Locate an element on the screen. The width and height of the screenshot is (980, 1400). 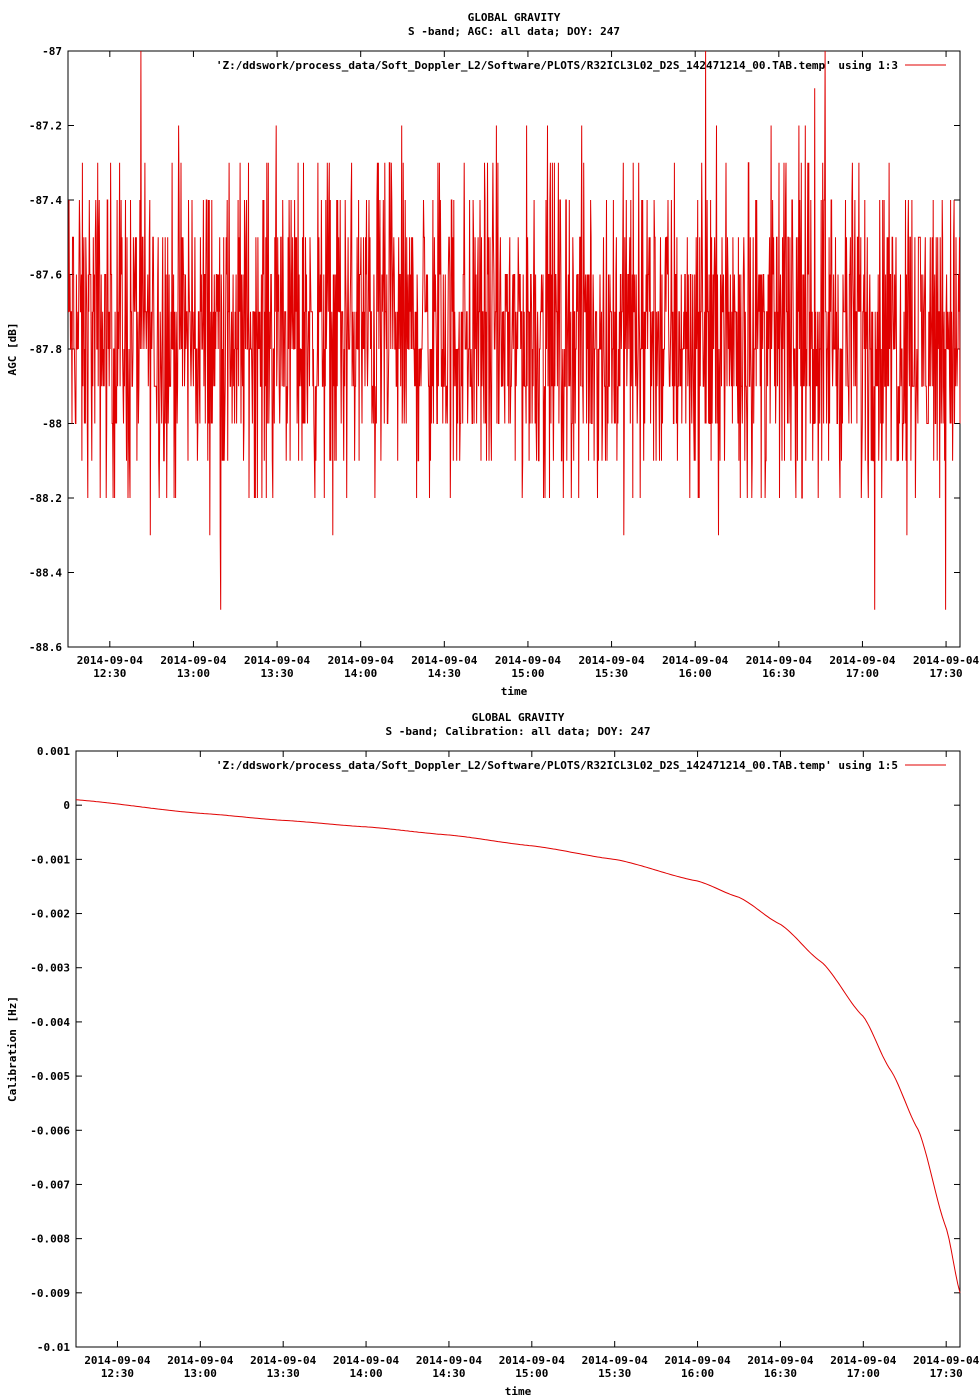
y-tick-label: -87 is located at coordinates (52, 51).